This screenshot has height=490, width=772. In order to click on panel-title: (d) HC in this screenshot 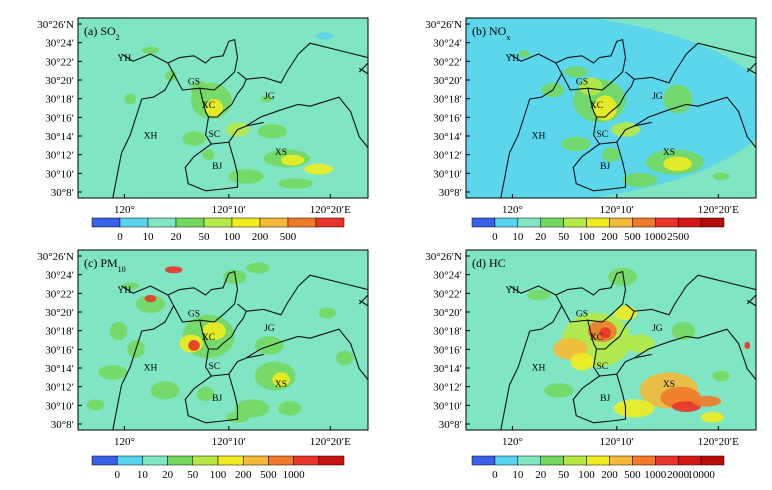, I will do `click(489, 263)`.